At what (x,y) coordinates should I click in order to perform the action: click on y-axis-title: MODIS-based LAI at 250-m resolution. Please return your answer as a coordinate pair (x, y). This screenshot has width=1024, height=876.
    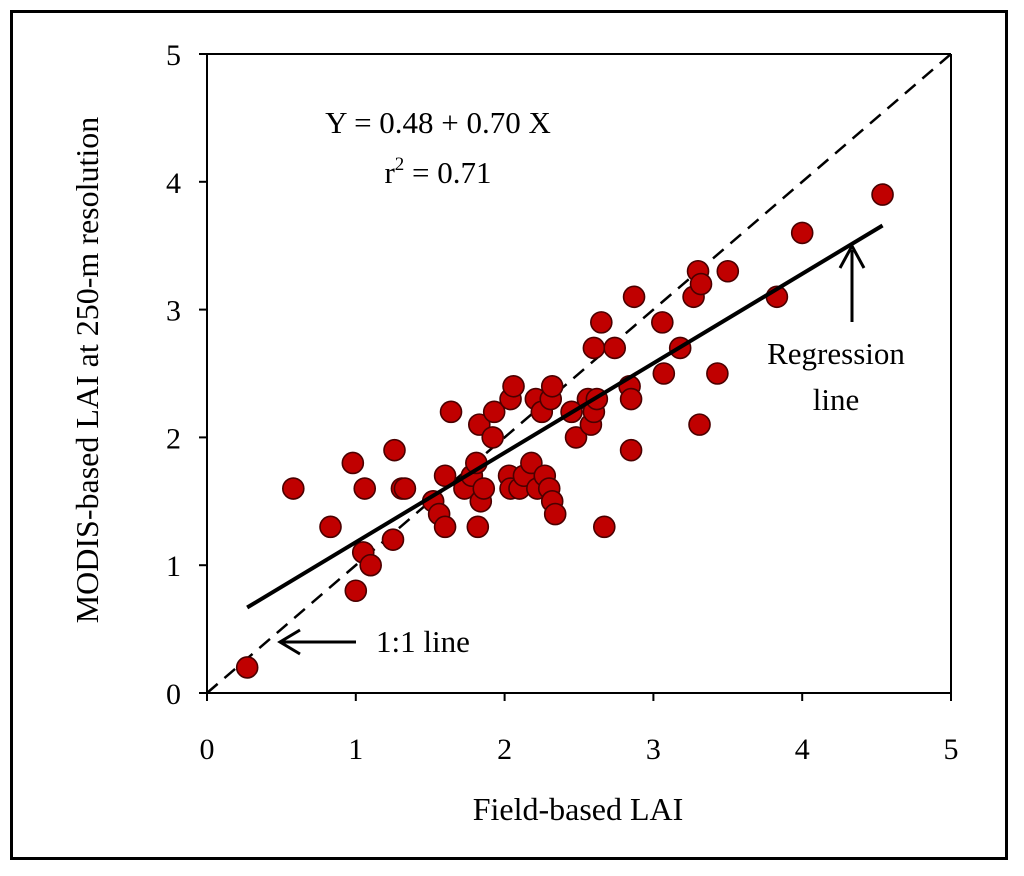
    Looking at the image, I should click on (87, 370).